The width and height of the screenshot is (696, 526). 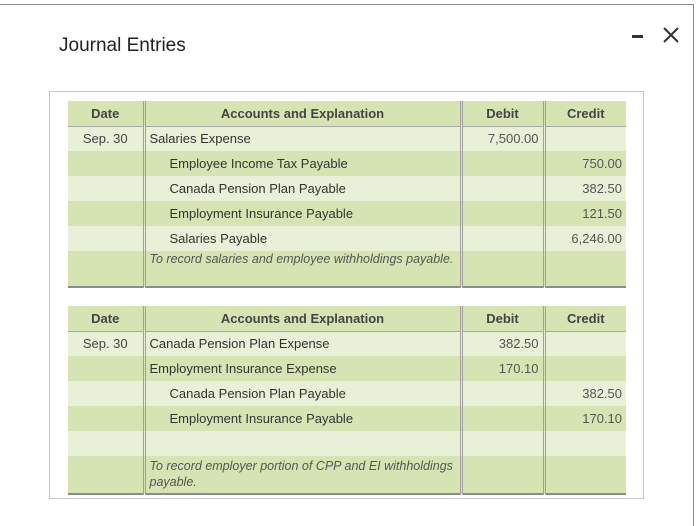 I want to click on table-row, so click(x=347, y=443).